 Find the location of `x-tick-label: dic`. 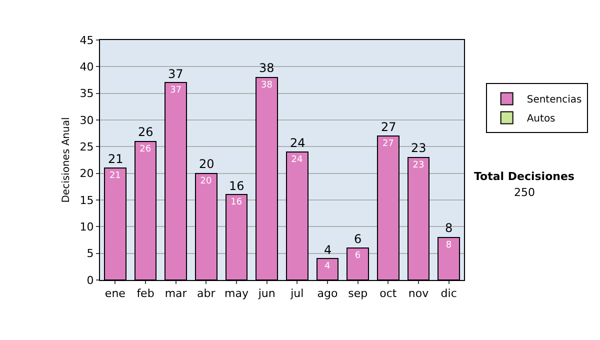

x-tick-label: dic is located at coordinates (448, 293).